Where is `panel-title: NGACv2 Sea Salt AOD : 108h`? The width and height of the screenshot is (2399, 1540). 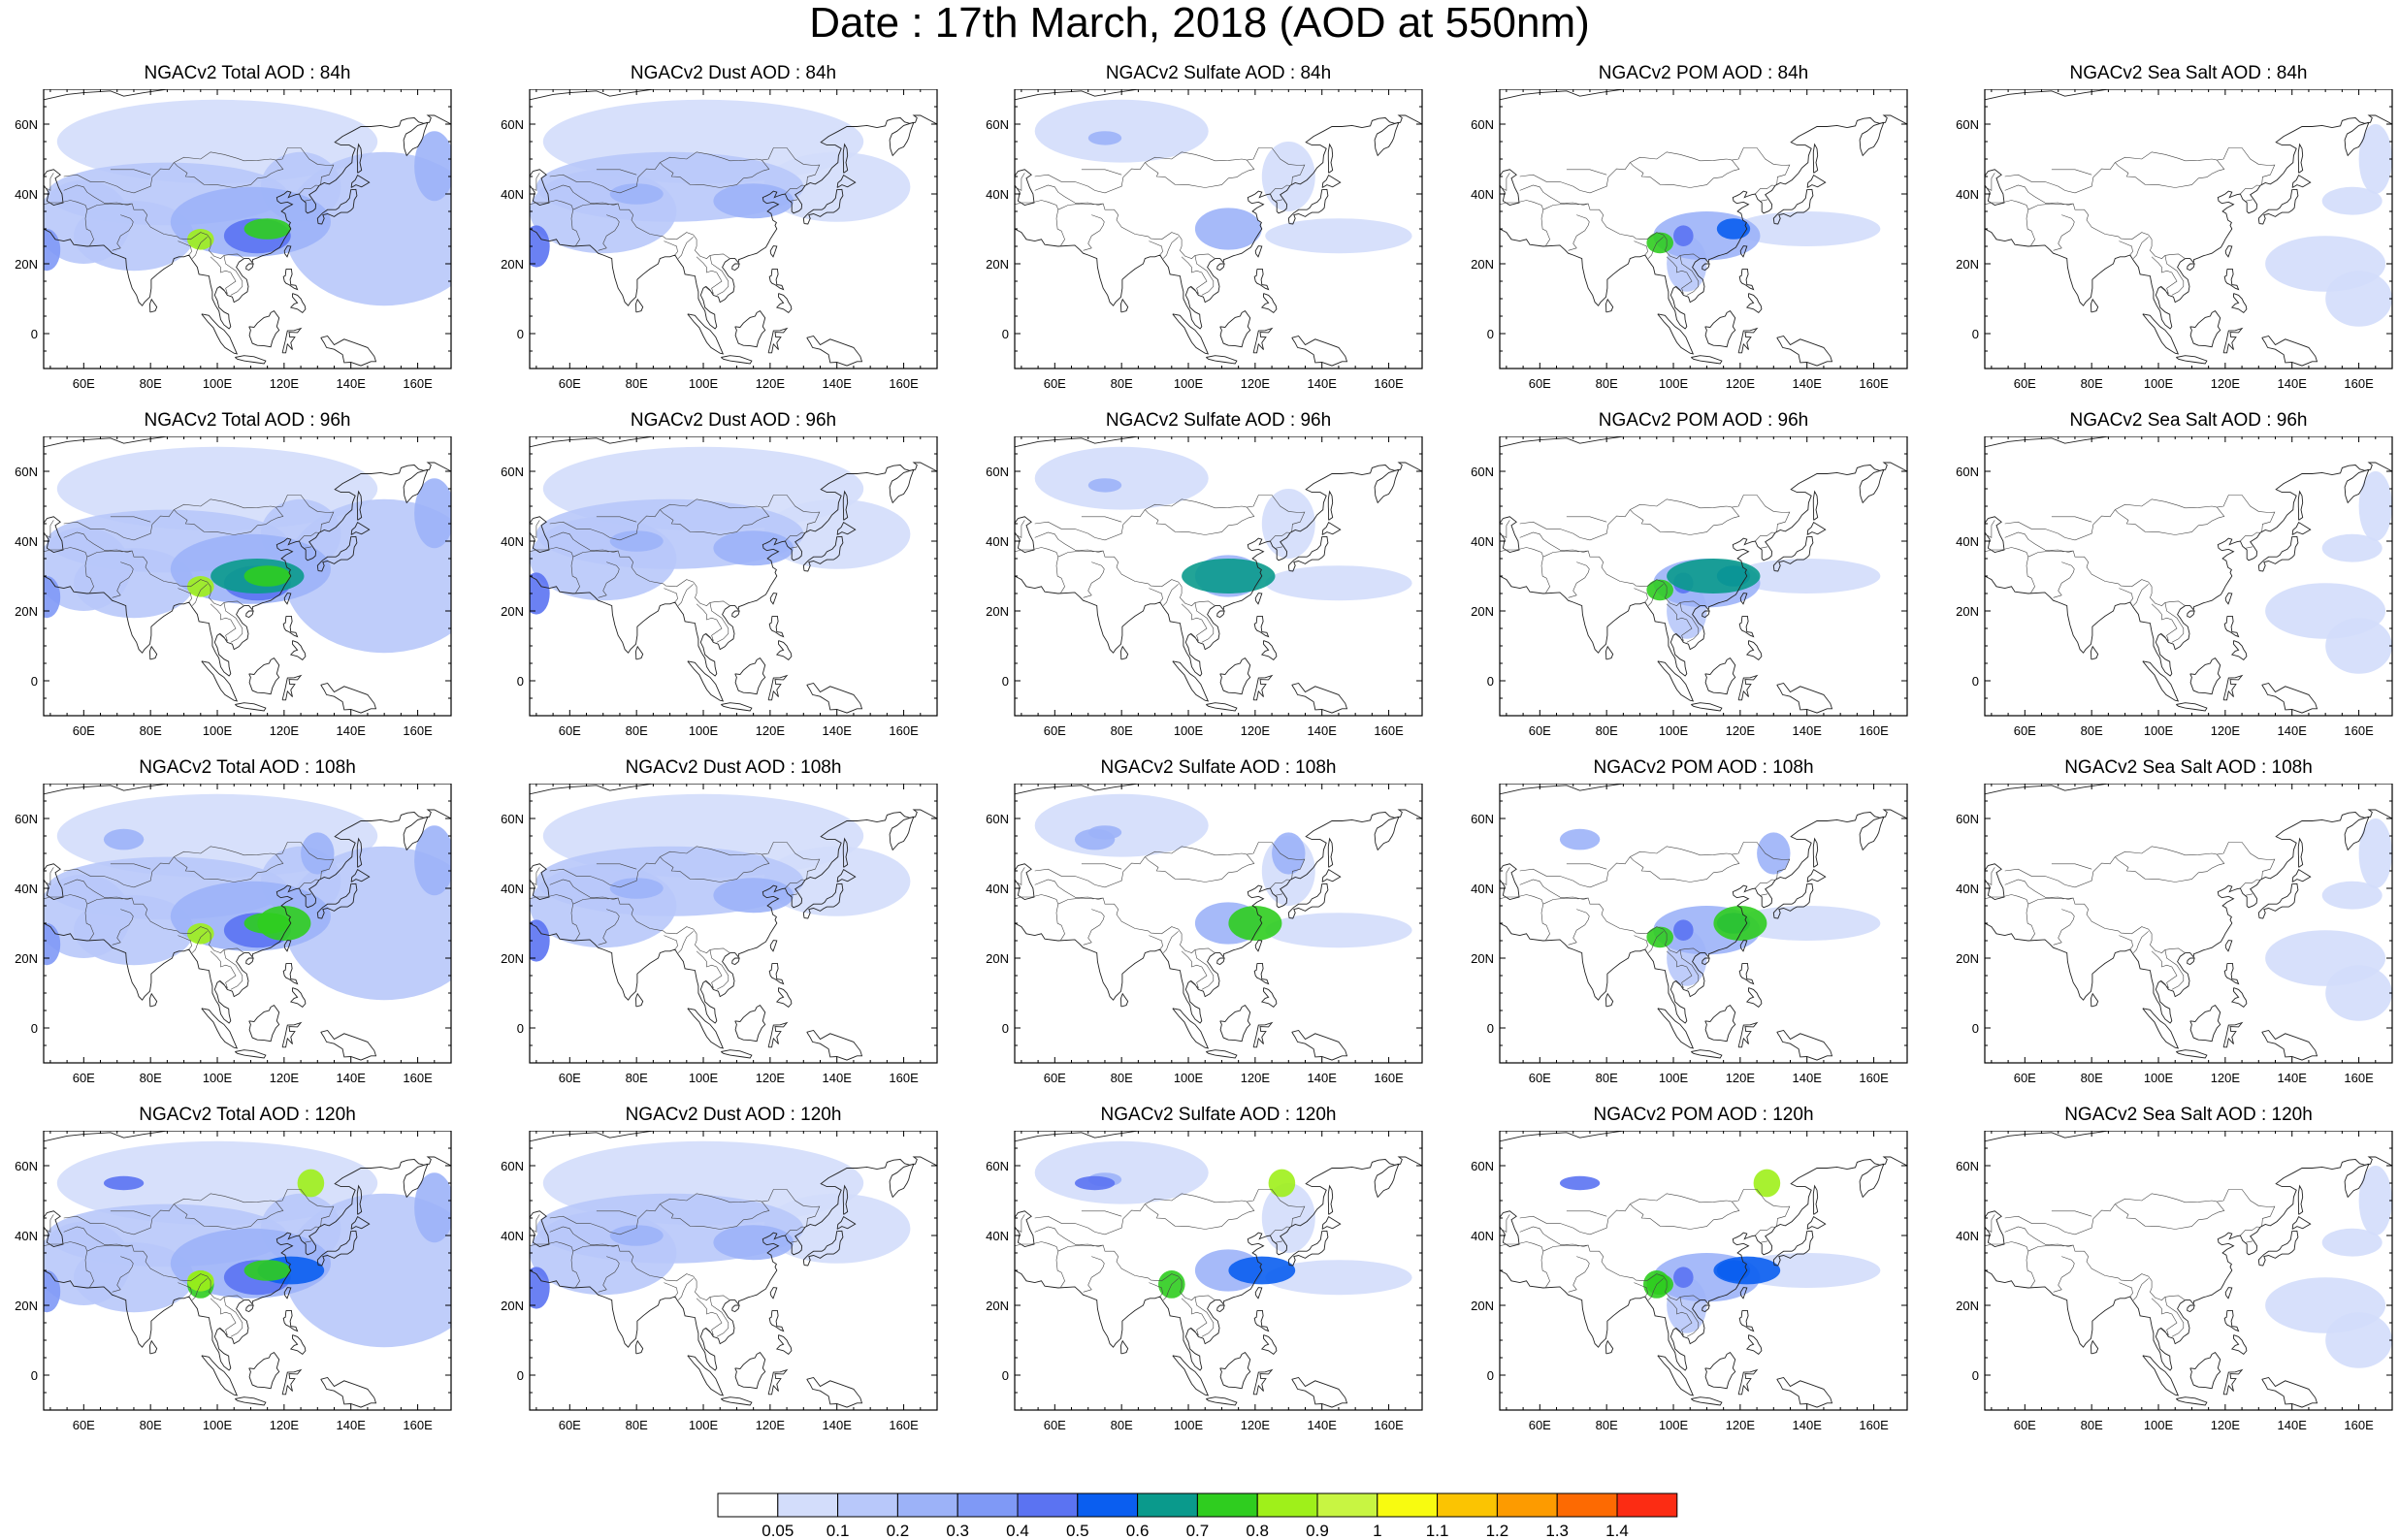
panel-title: NGACv2 Sea Salt AOD : 108h is located at coordinates (2188, 768).